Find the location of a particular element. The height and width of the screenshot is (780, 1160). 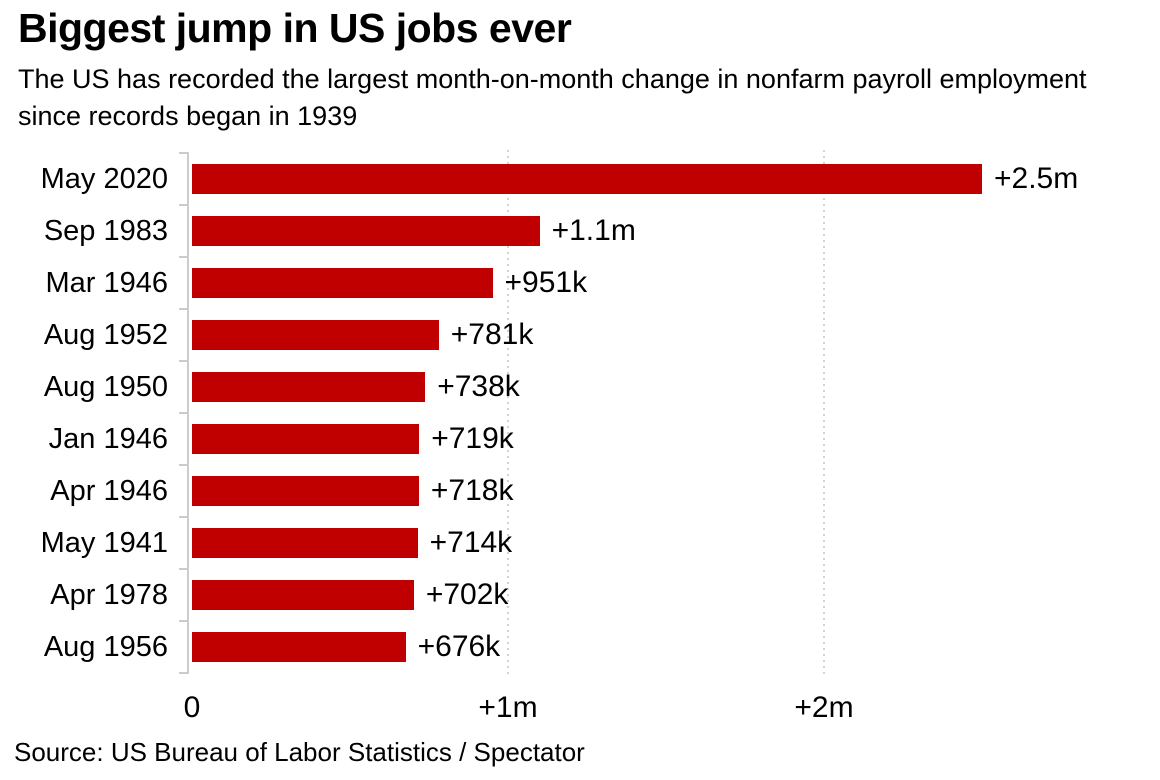

category-label: Aug 1952 is located at coordinates (105, 334).